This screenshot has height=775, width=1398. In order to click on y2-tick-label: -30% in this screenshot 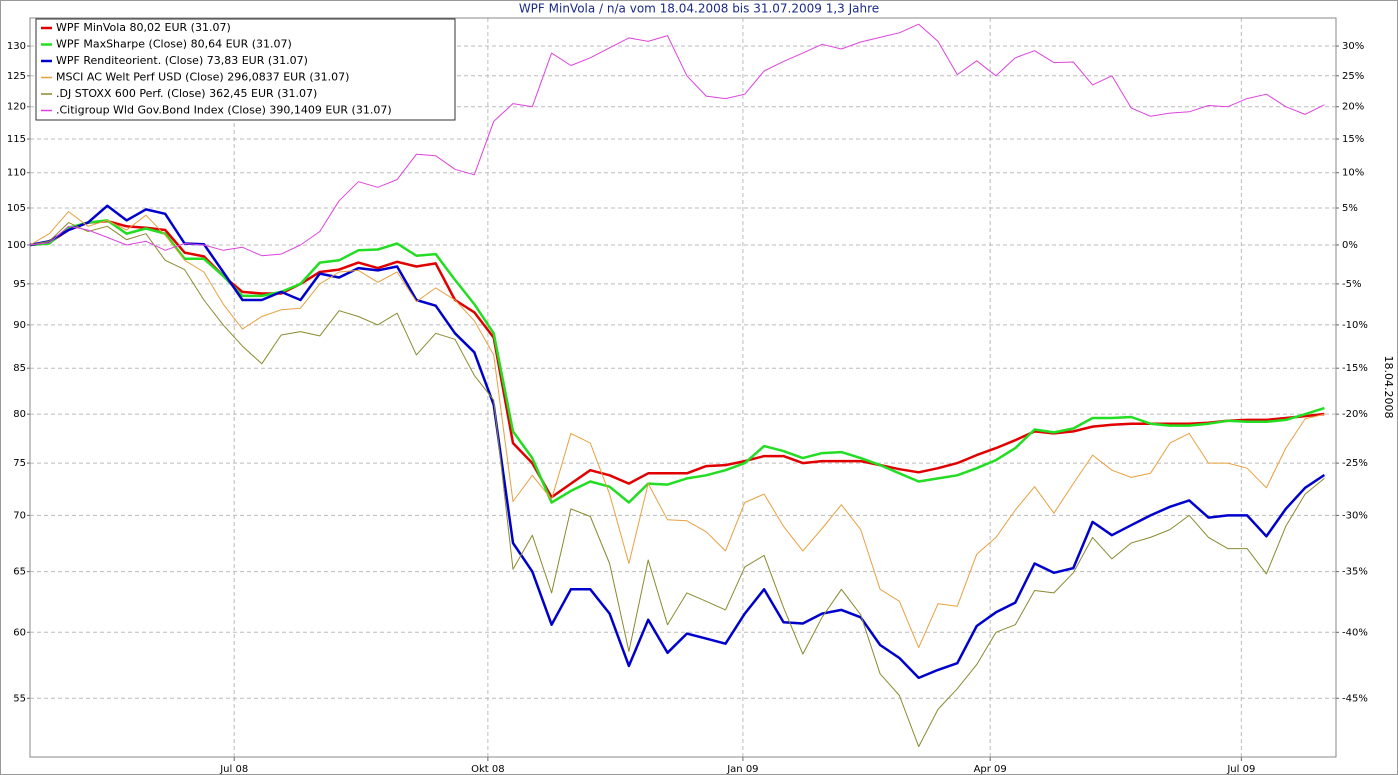, I will do `click(1355, 515)`.